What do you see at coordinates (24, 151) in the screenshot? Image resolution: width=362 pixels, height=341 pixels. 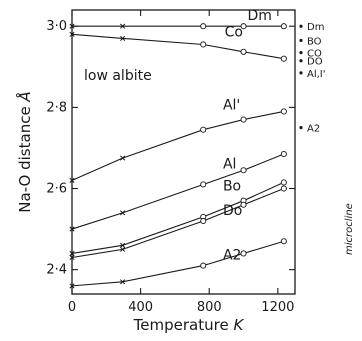 I see `y-axis-title: Na-O distance Å` at bounding box center [24, 151].